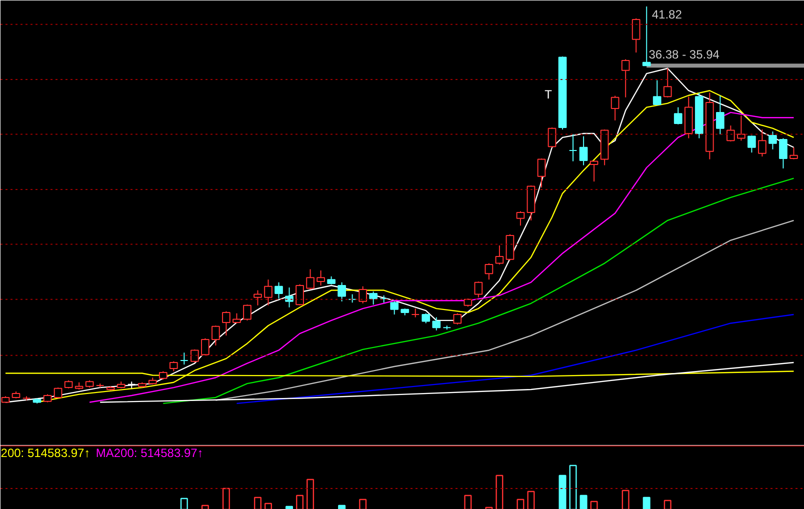 The height and width of the screenshot is (509, 804). Describe the element at coordinates (548, 95) in the screenshot. I see `annotation: T` at that location.